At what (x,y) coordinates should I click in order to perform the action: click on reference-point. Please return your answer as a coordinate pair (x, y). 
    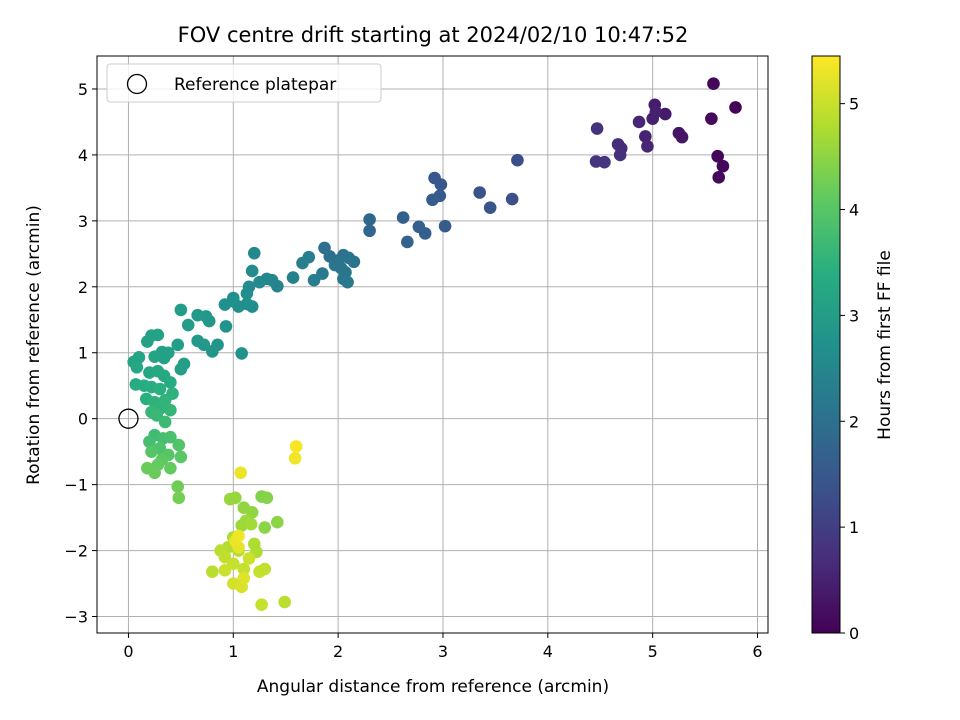
    Looking at the image, I should click on (128, 418).